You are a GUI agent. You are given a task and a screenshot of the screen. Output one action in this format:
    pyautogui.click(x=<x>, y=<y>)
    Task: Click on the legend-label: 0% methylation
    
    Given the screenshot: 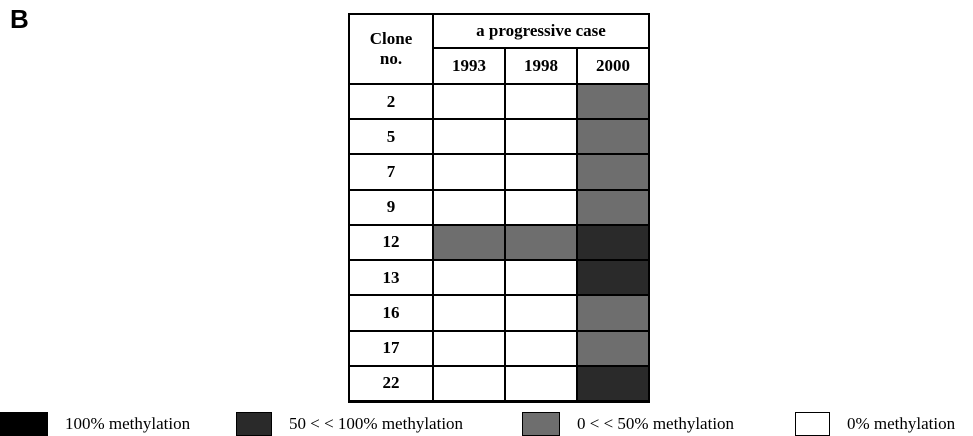 What is the action you would take?
    pyautogui.click(x=901, y=423)
    